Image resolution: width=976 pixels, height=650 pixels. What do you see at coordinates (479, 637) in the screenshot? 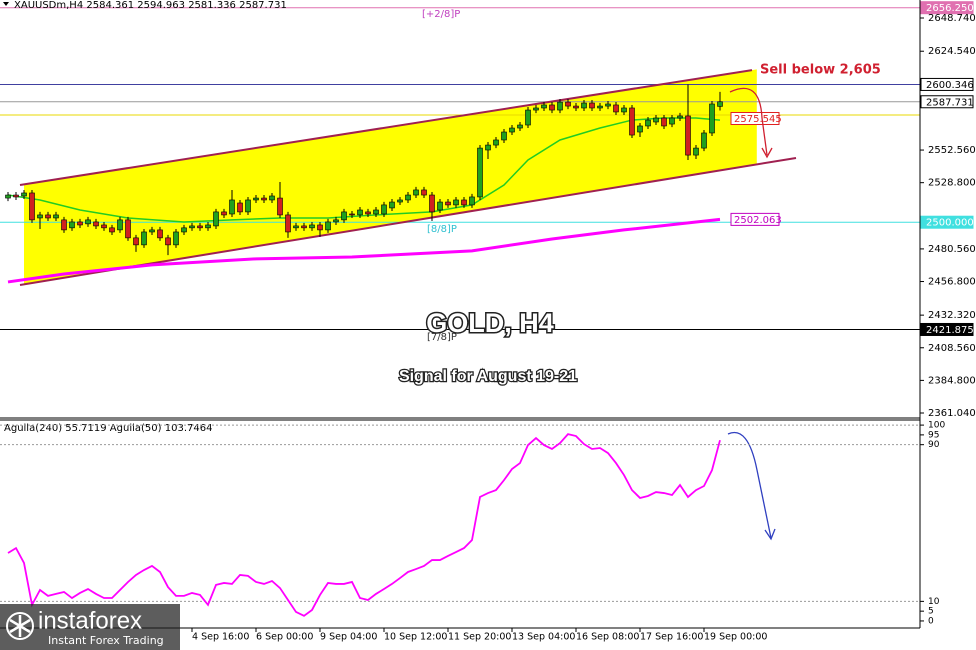
I see `x-tick-label: 11 Sep 20:00` at bounding box center [479, 637].